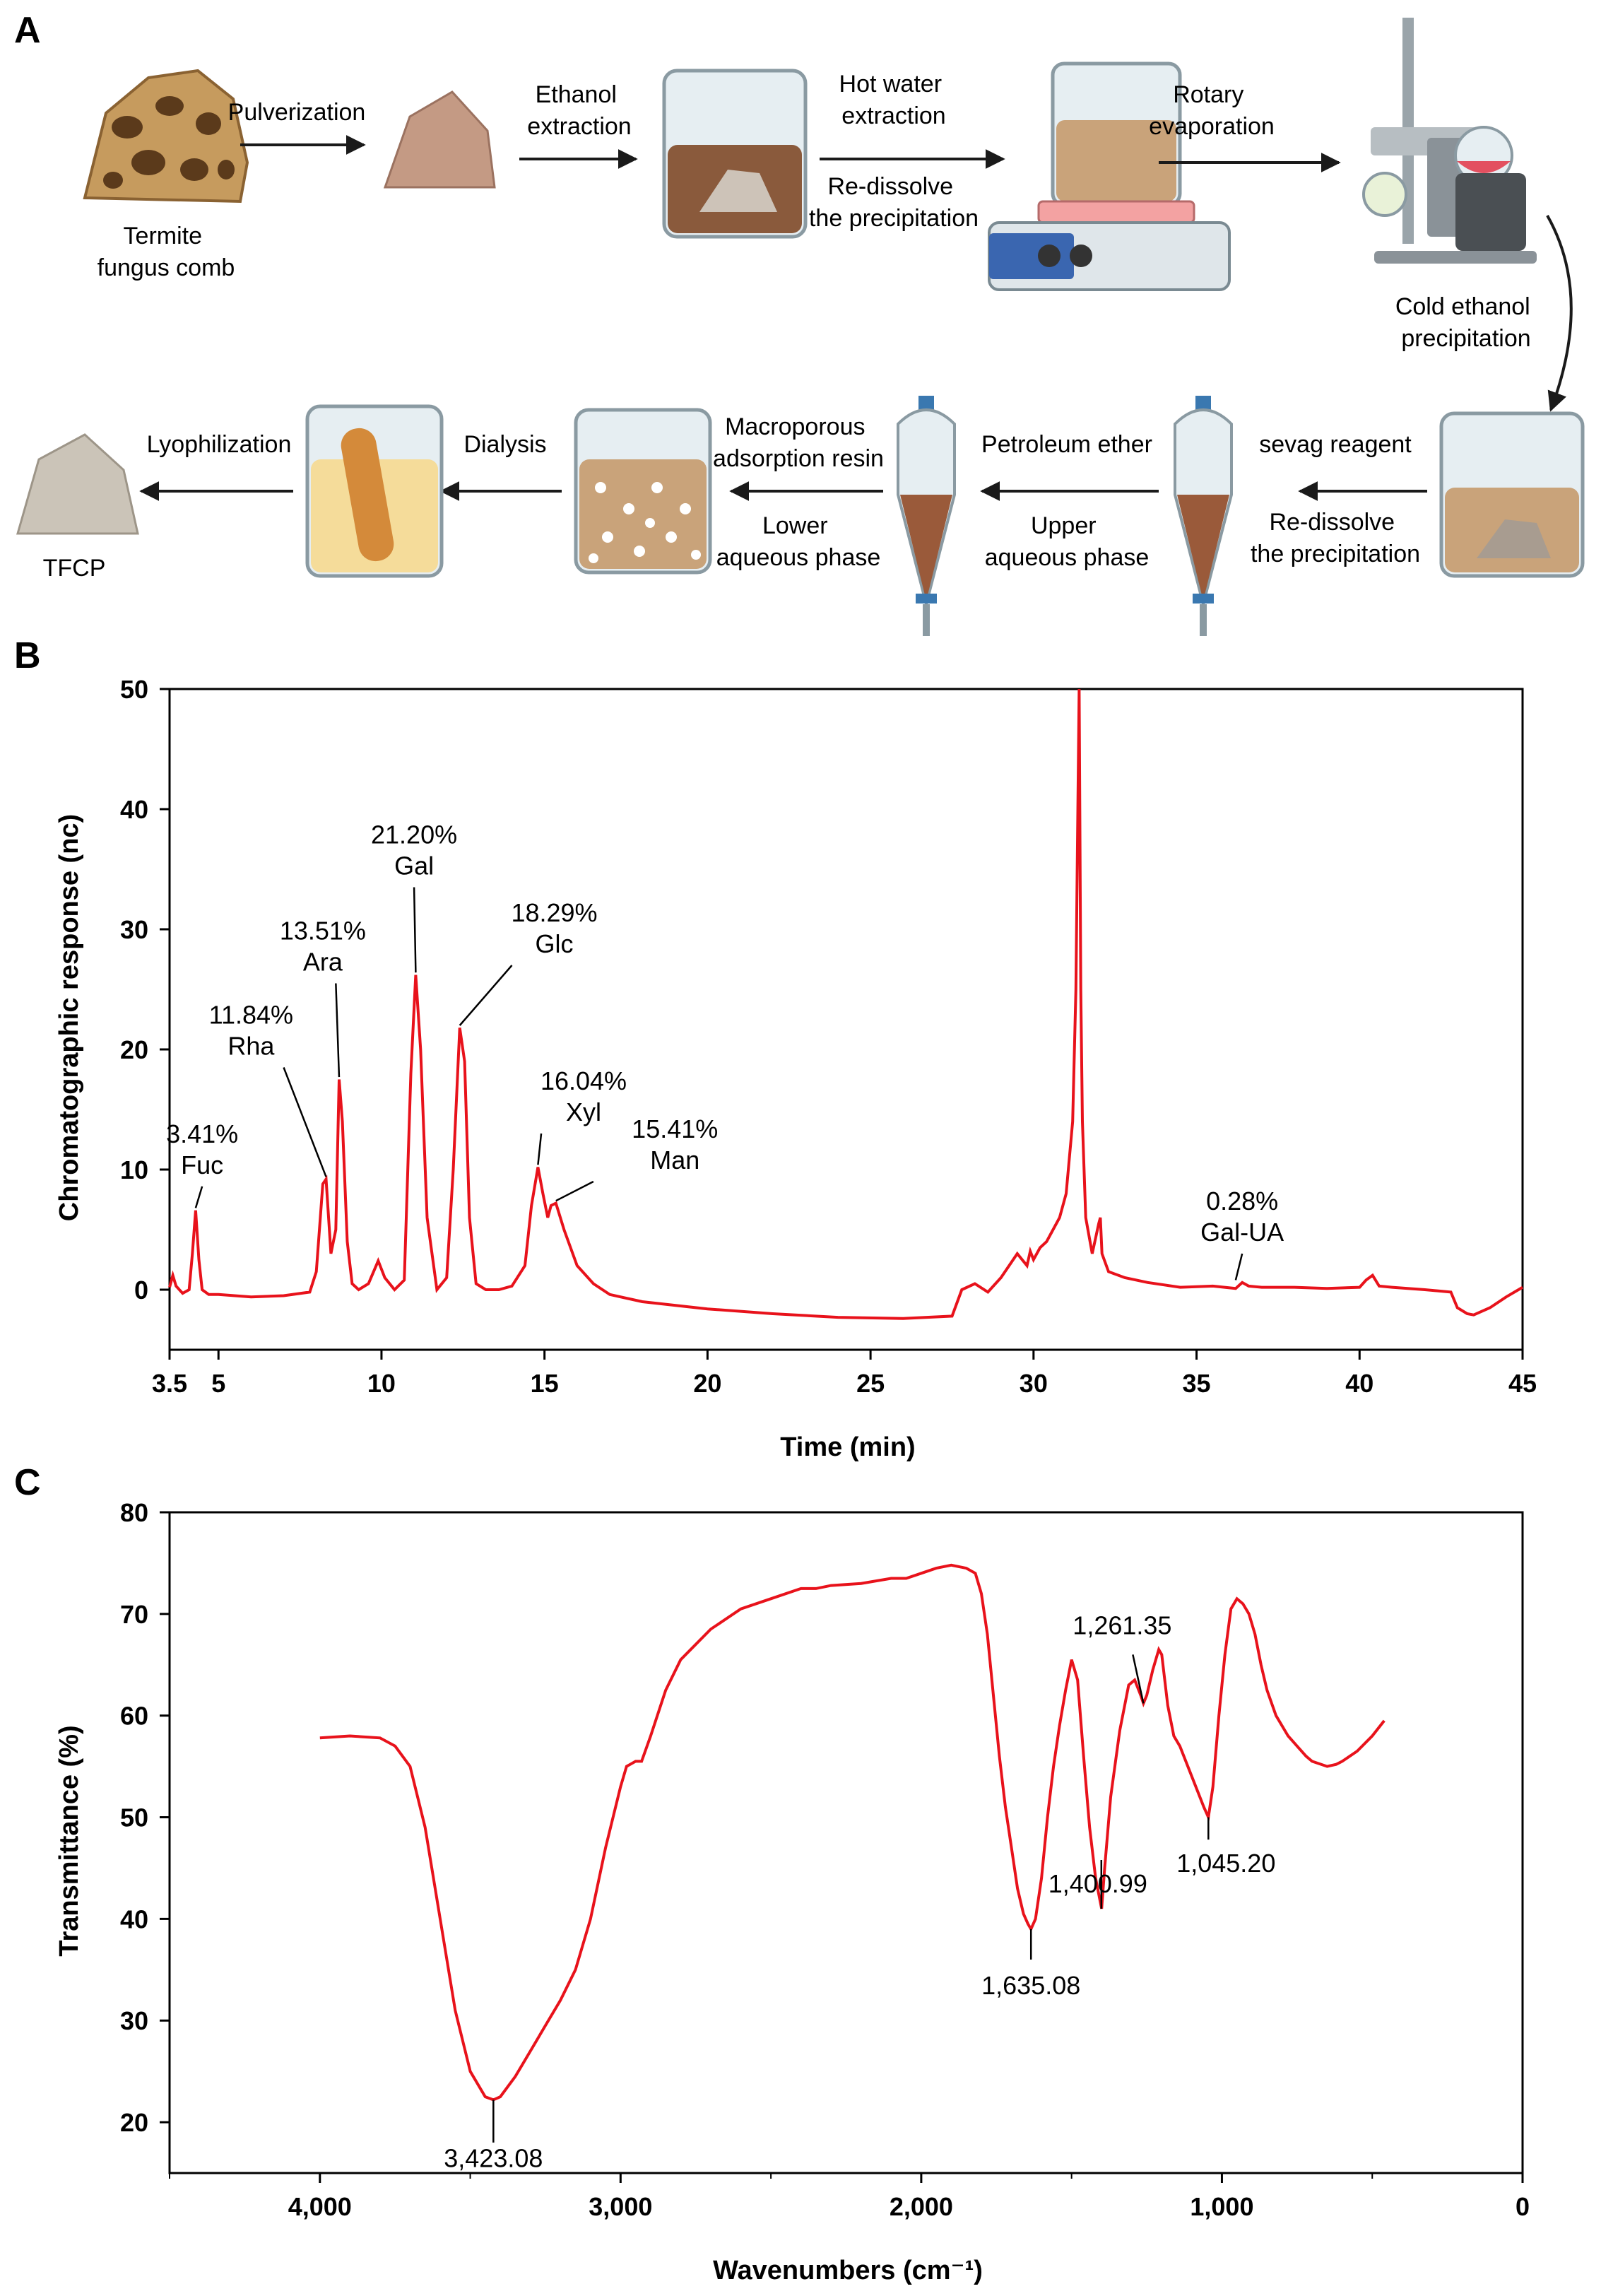 Image resolution: width=1601 pixels, height=2296 pixels. I want to click on annotation-sugar: Ara, so click(323, 962).